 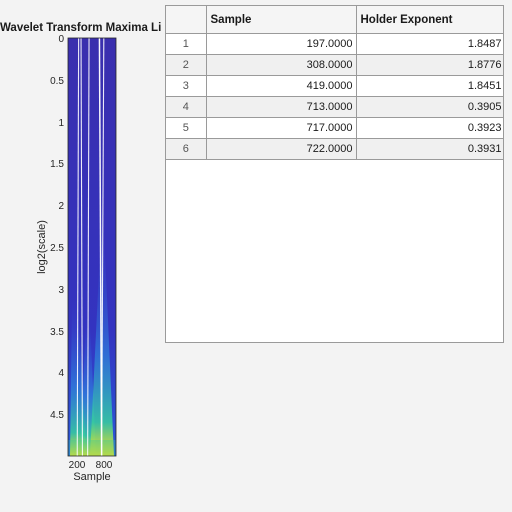 What do you see at coordinates (61, 39) in the screenshot?
I see `y-tick-label: 0` at bounding box center [61, 39].